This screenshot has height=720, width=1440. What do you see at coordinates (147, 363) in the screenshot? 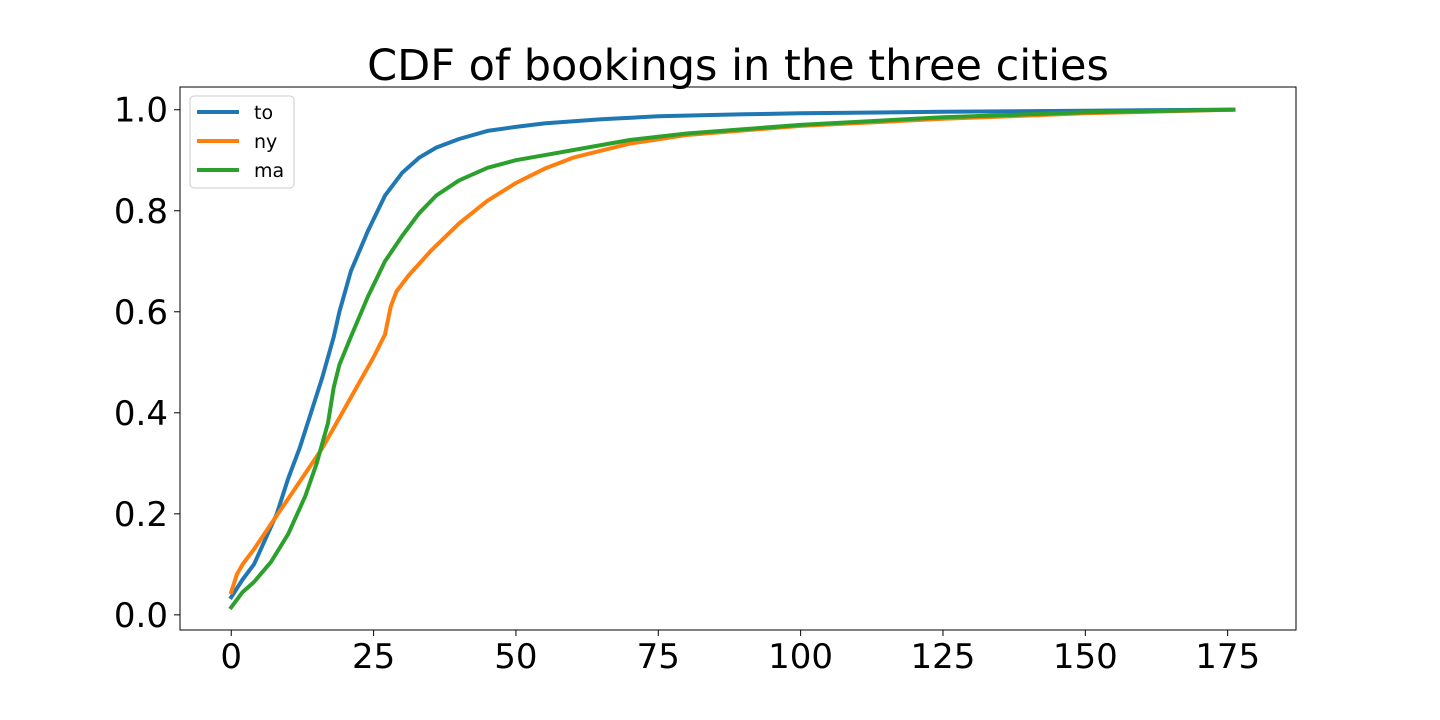
I see `y-axis: 0.0 0.2 0.4 0.6 0.8 1.0` at bounding box center [147, 363].